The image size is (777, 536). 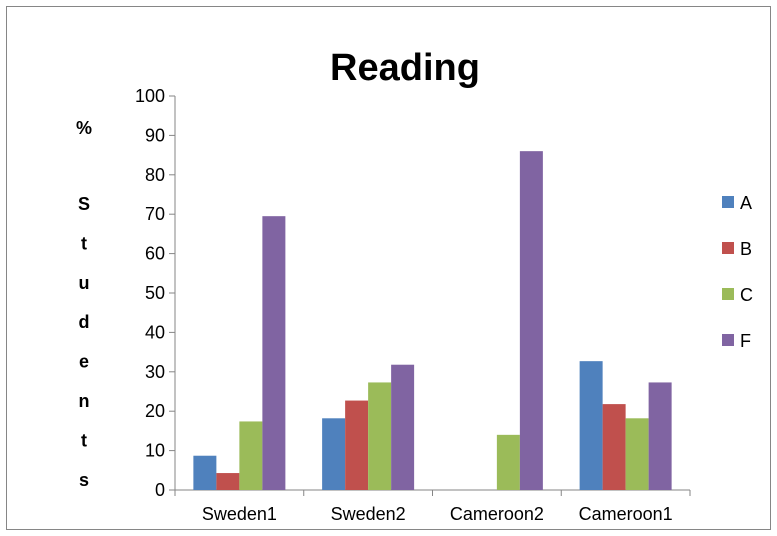 What do you see at coordinates (737, 272) in the screenshot?
I see `legend: A B C F` at bounding box center [737, 272].